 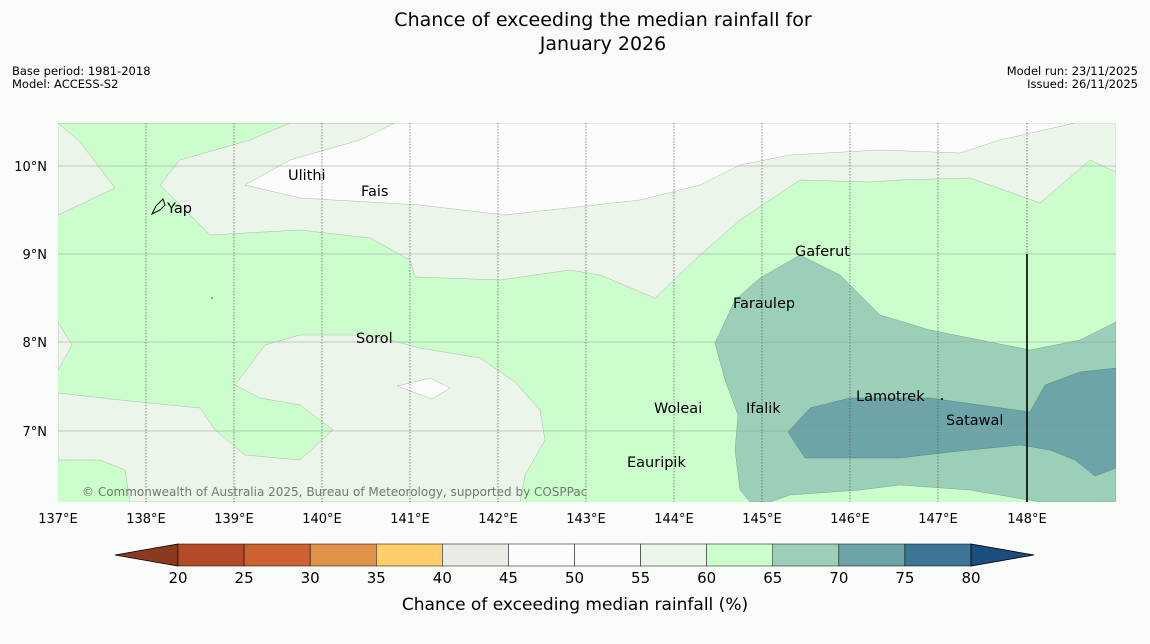 I want to click on colorbar-extend-low, so click(x=146, y=555).